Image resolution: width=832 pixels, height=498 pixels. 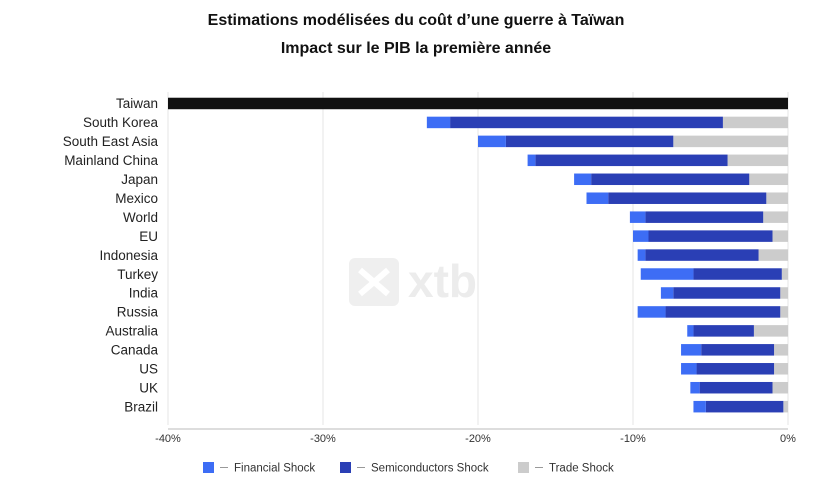 I want to click on category-label: UK, so click(x=148, y=387).